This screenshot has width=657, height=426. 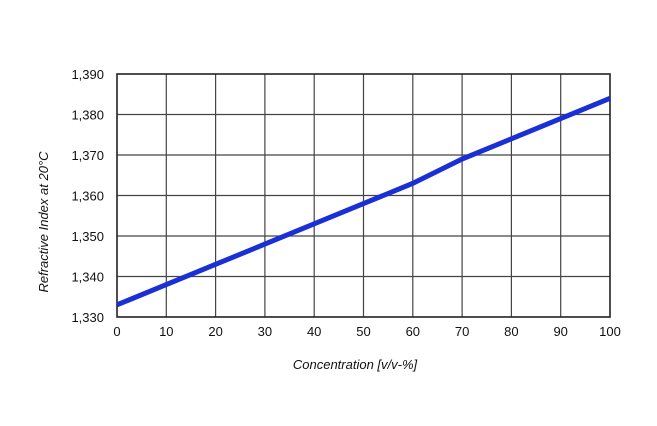 What do you see at coordinates (265, 331) in the screenshot?
I see `x-tick-label: 30` at bounding box center [265, 331].